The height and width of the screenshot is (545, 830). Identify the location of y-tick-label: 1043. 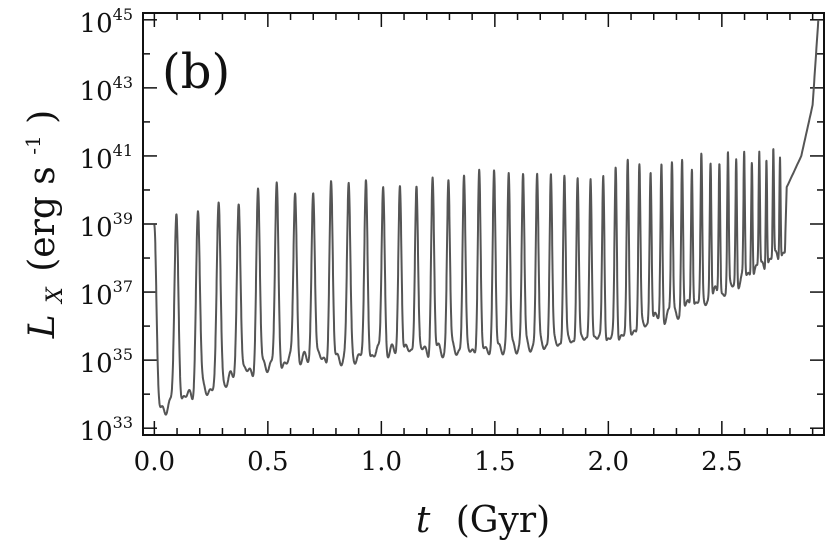
(106, 90).